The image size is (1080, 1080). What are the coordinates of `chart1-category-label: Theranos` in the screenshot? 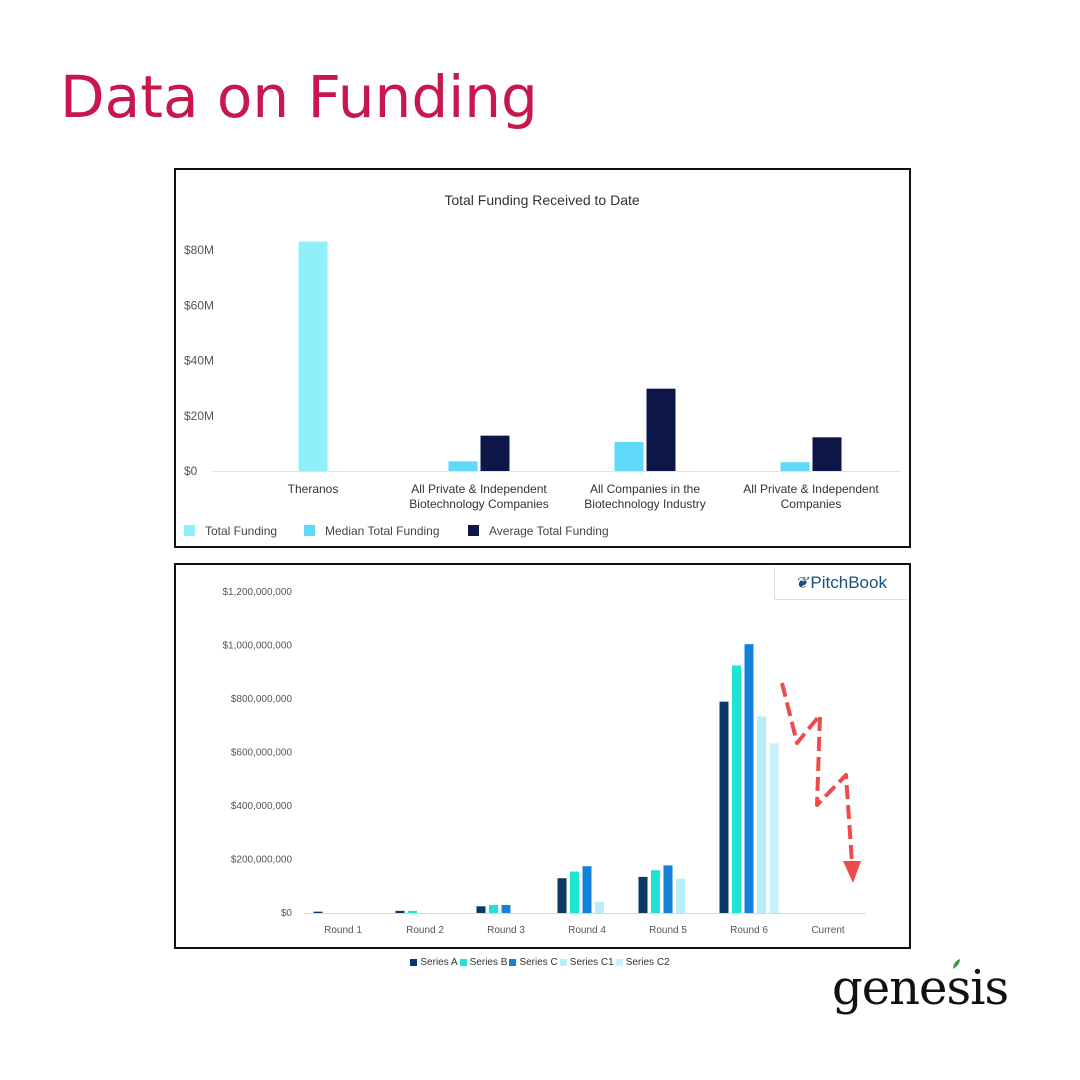 It's located at (313, 489).